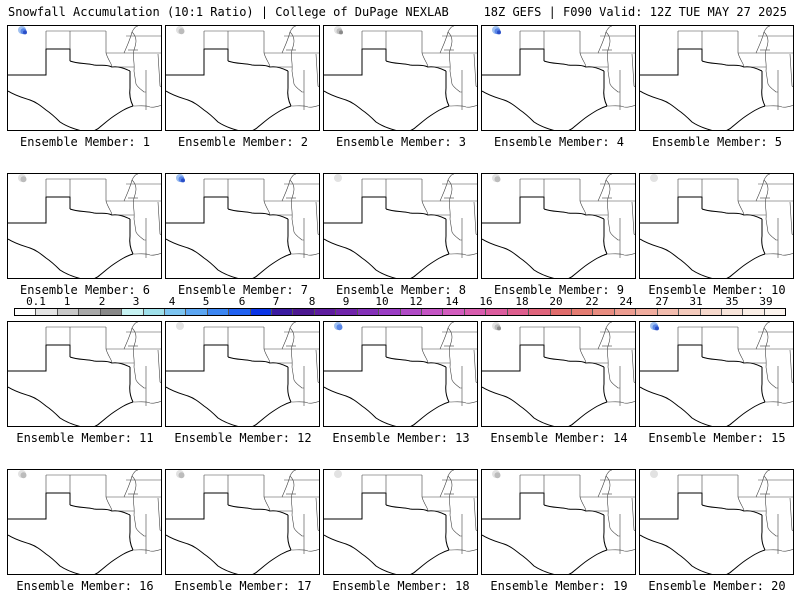 The width and height of the screenshot is (800, 600). I want to click on colorbar-tick-label: 1, so click(67, 301).